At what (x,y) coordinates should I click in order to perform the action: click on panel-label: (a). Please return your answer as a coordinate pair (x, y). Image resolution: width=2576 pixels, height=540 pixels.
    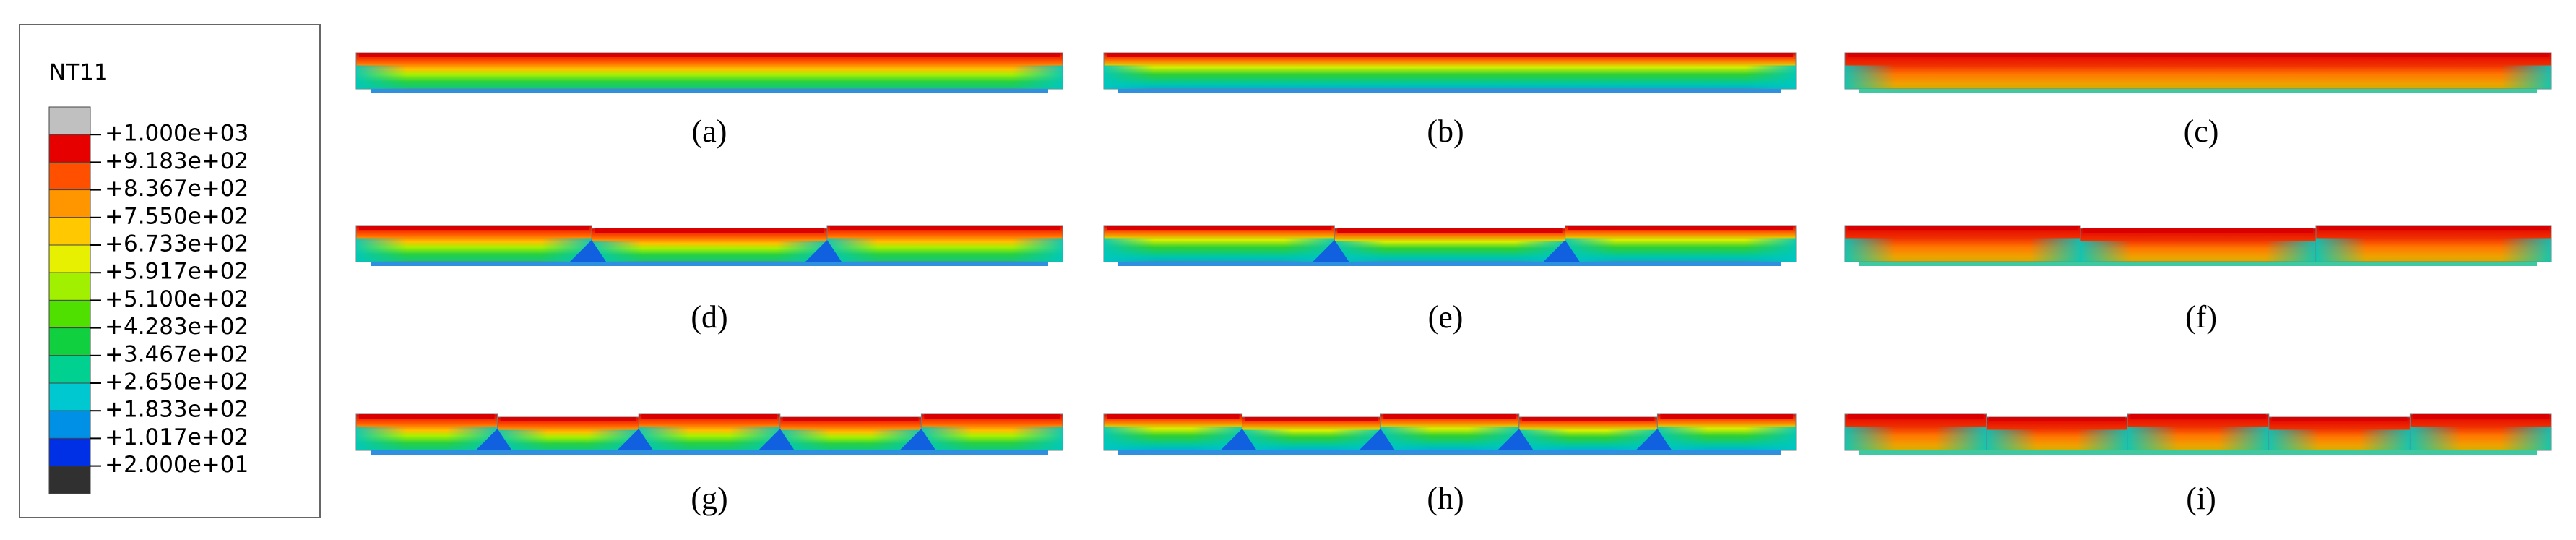
    Looking at the image, I should click on (709, 131).